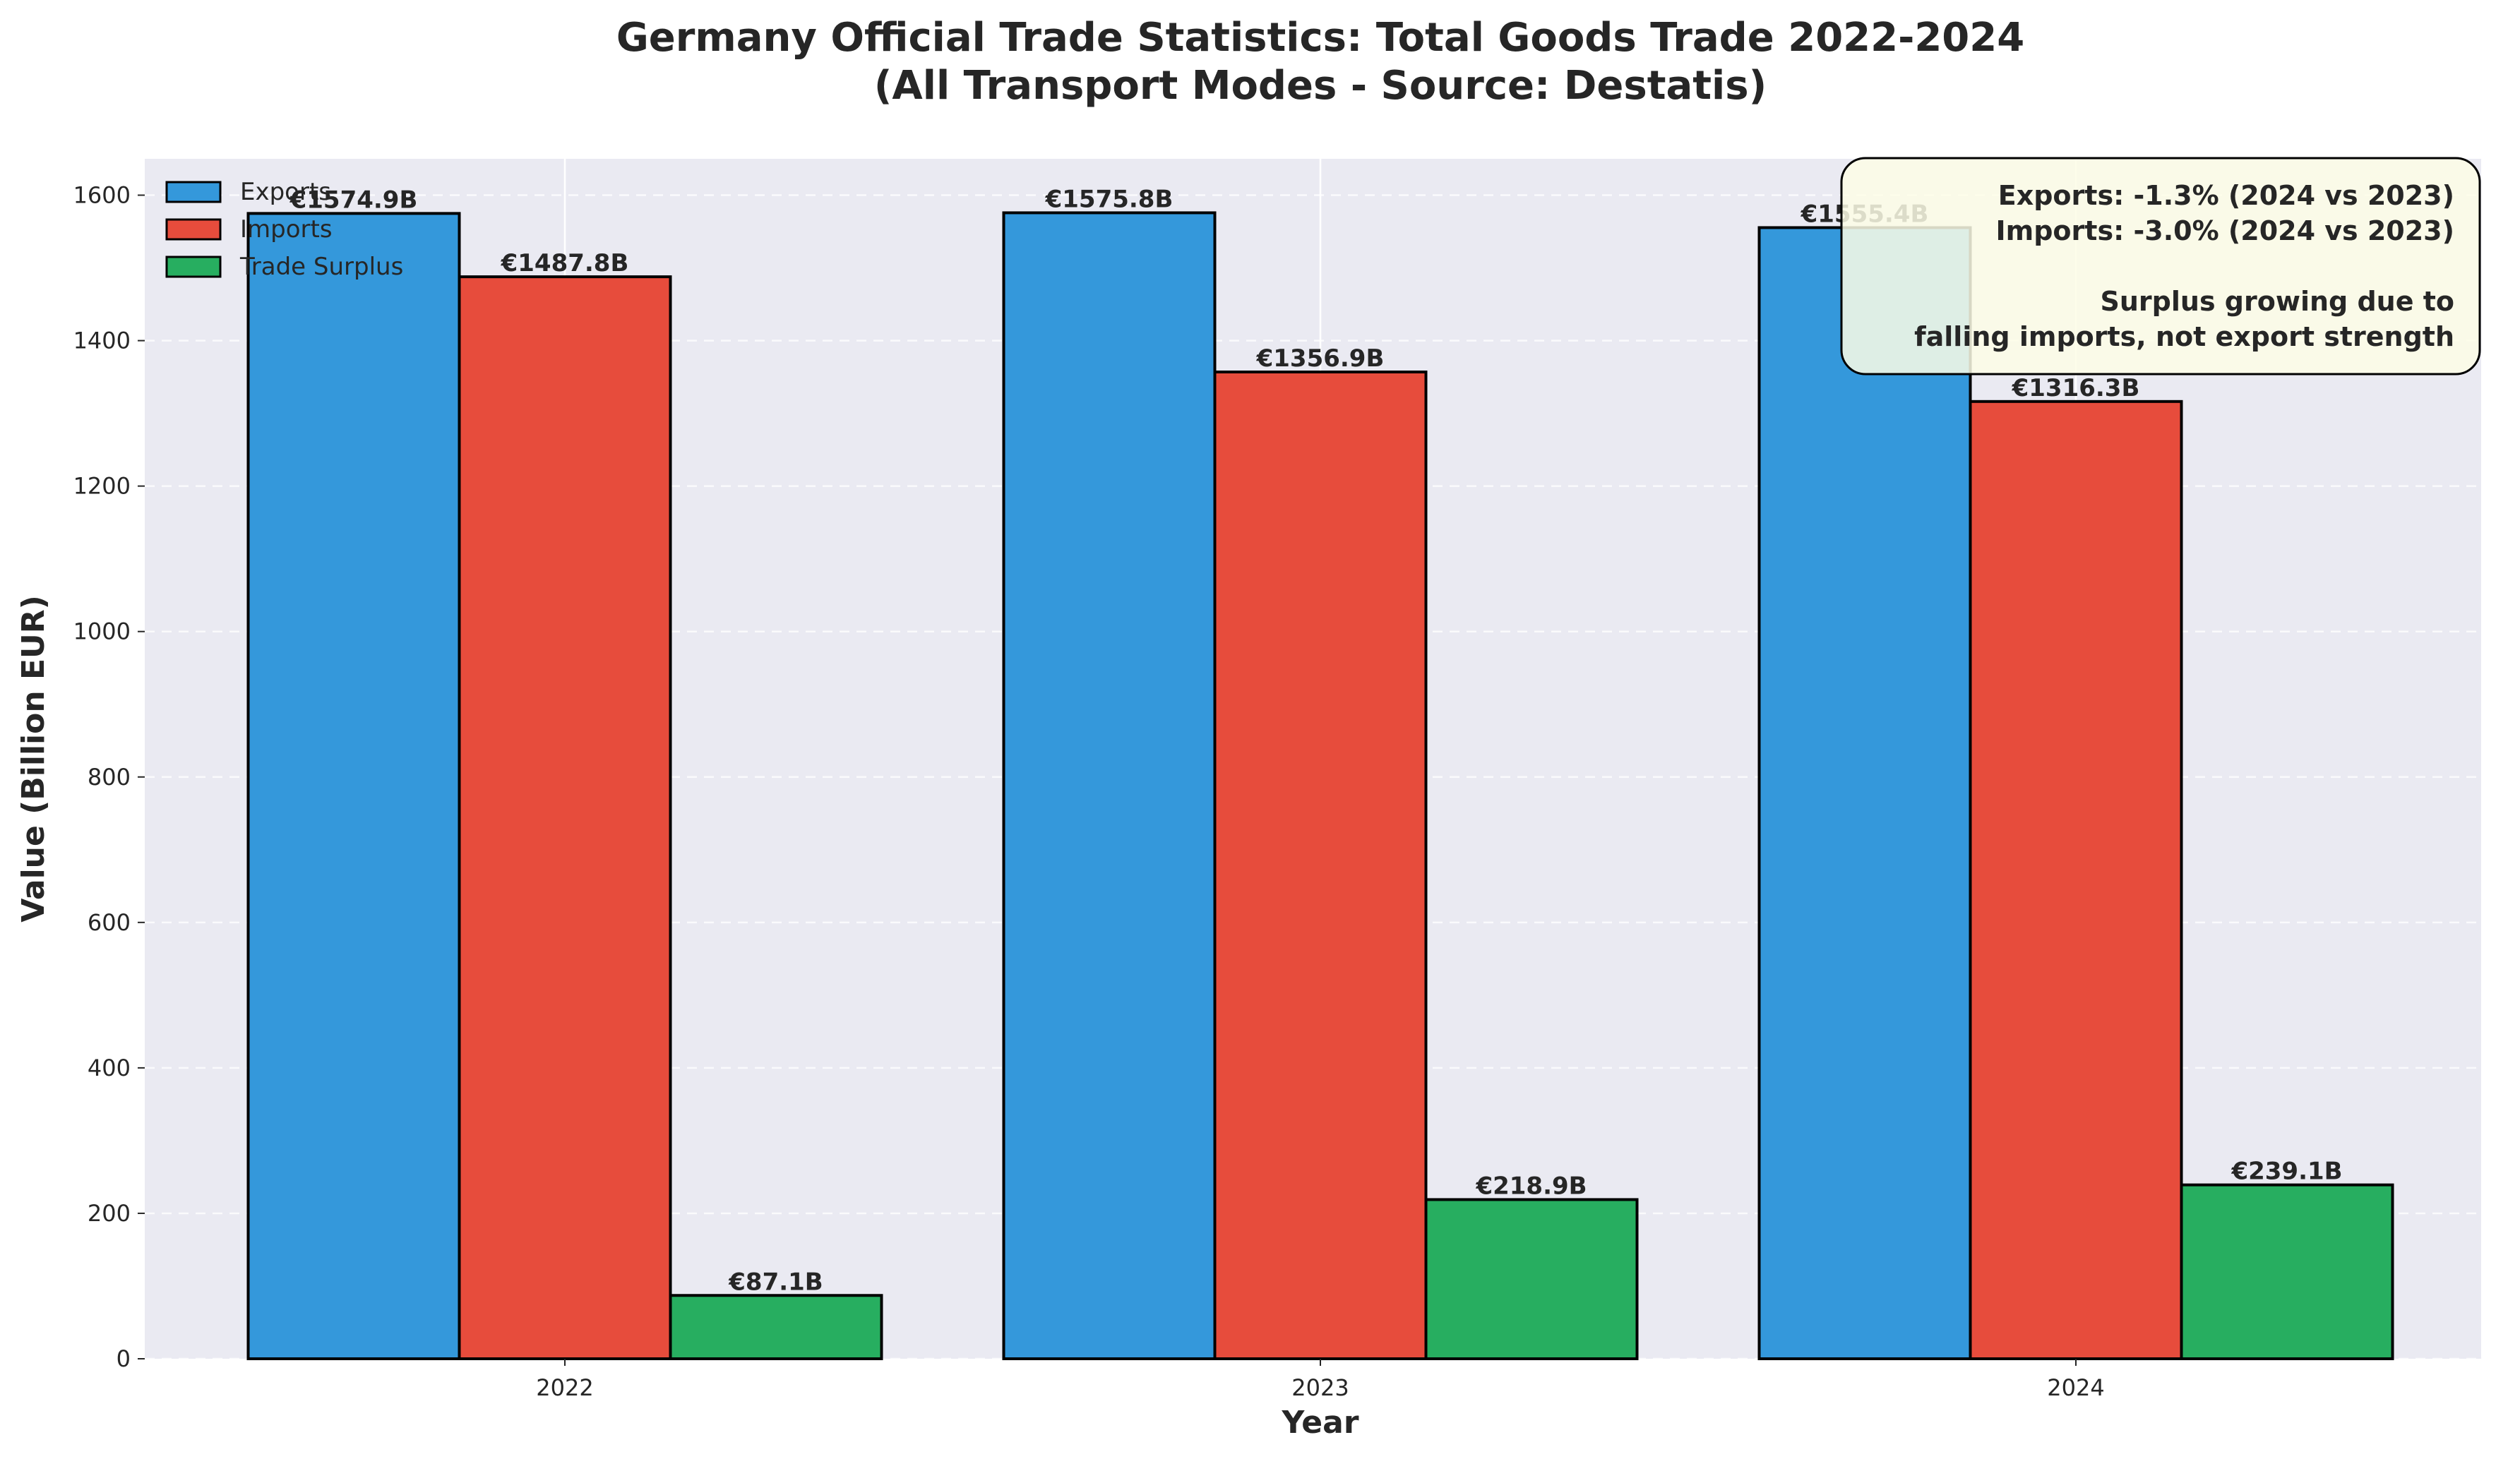  I want to click on x-tick-label: 2023, so click(1320, 1387).